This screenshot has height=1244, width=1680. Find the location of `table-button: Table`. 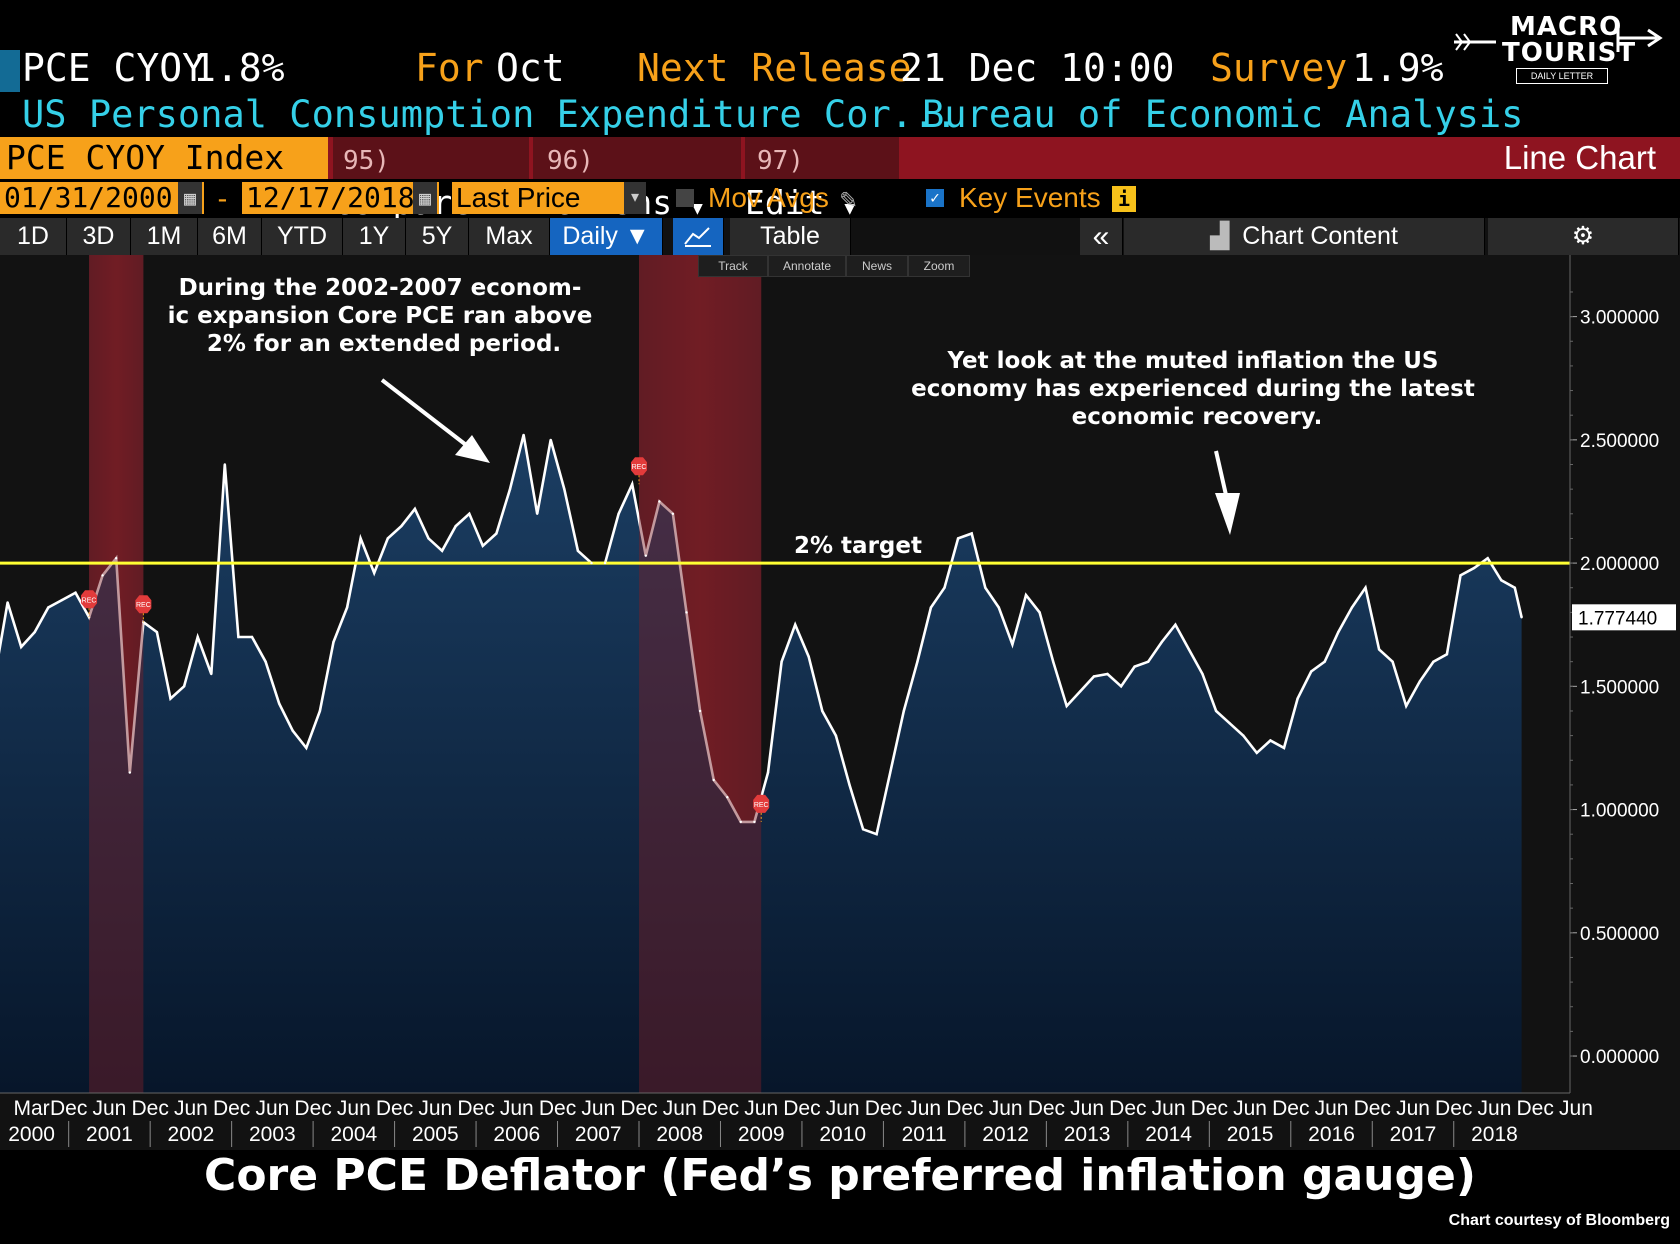

table-button: Table is located at coordinates (790, 236).